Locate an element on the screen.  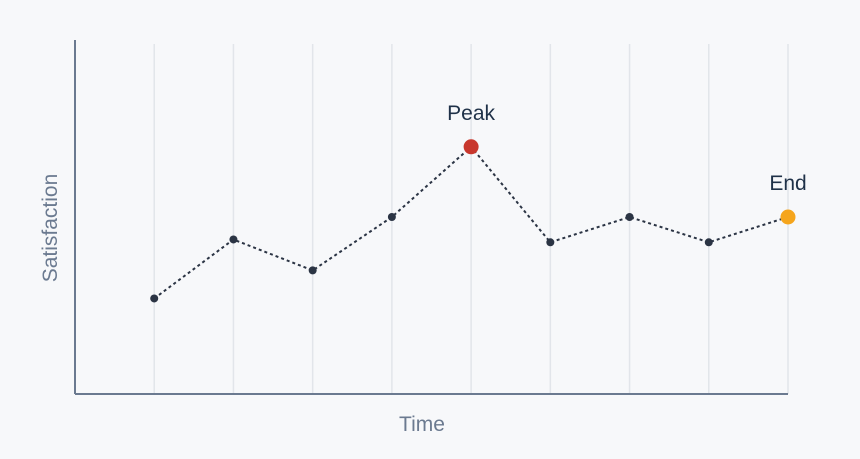
peak-label: Peak is located at coordinates (471, 113).